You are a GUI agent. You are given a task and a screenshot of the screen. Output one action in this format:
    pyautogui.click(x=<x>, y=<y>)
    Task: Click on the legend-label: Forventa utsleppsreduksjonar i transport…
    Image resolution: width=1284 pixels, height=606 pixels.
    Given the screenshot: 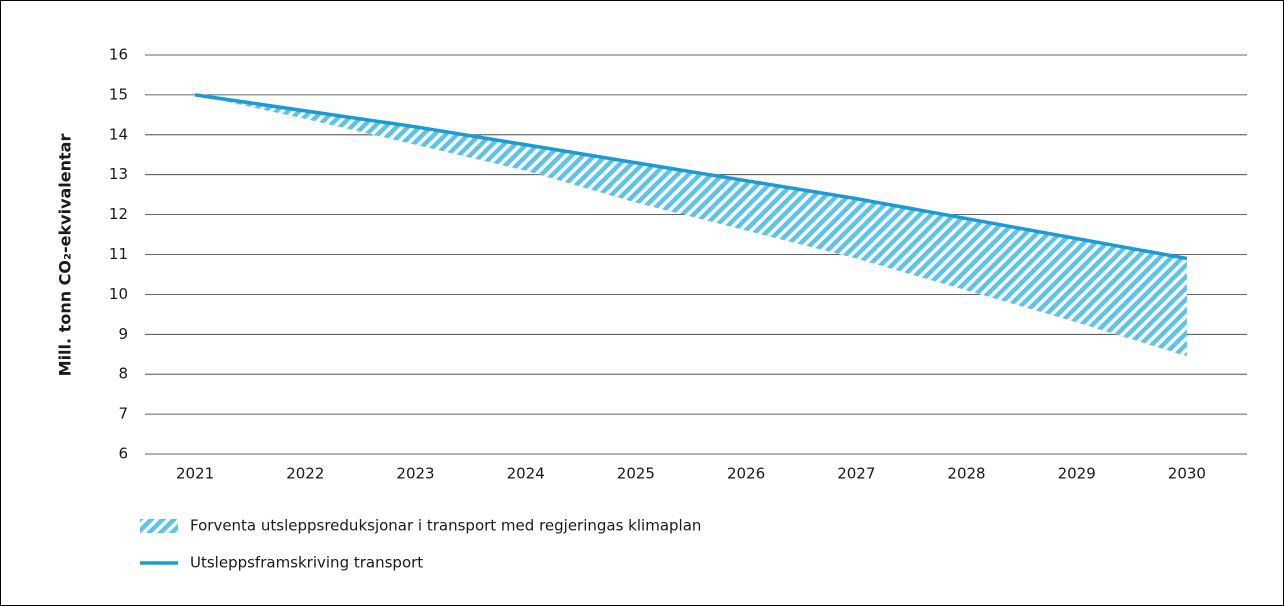 What is the action you would take?
    pyautogui.click(x=445, y=526)
    